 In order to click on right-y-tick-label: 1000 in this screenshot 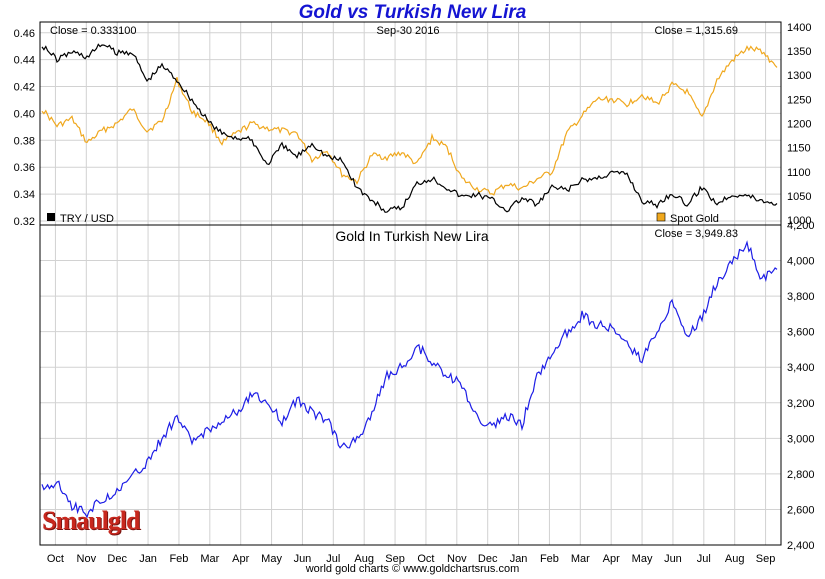, I will do `click(799, 221)`.